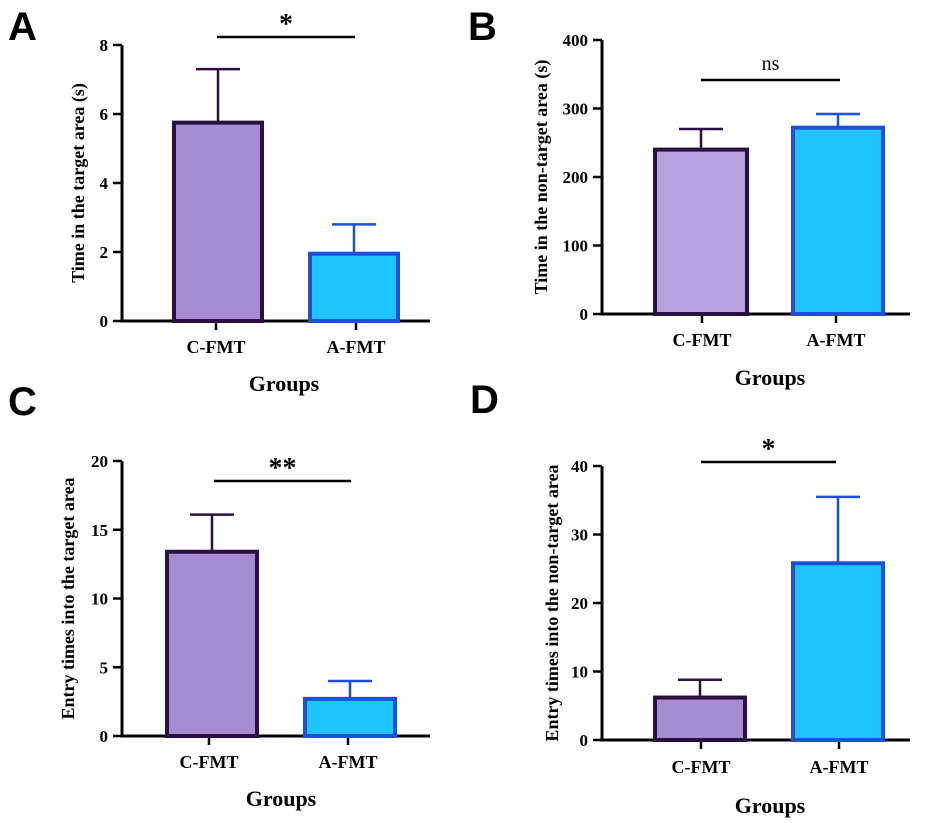 This screenshot has height=823, width=935. What do you see at coordinates (104, 667) in the screenshot?
I see `y-tick-label: 5` at bounding box center [104, 667].